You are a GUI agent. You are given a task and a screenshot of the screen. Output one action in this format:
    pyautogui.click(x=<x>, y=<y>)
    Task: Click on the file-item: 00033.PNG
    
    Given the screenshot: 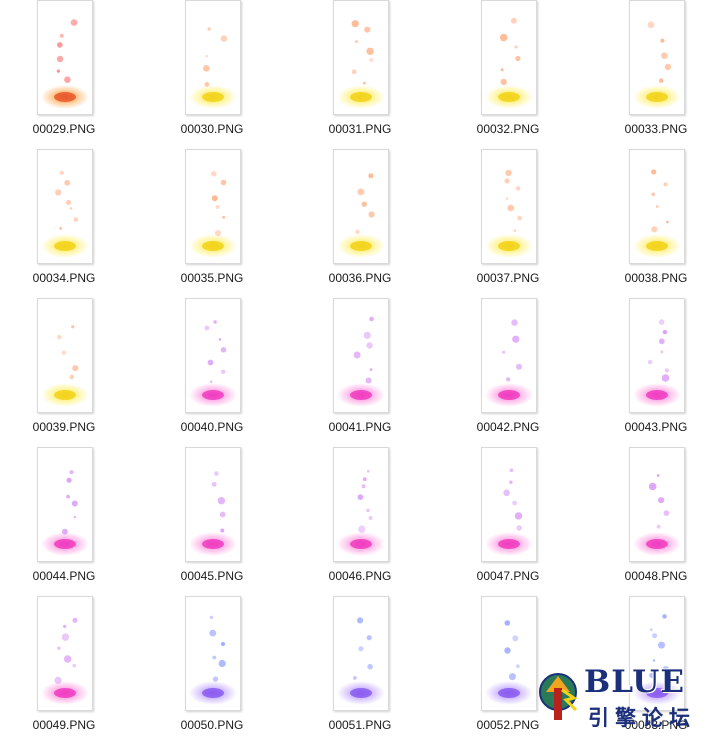 What is the action you would take?
    pyautogui.click(x=651, y=74)
    